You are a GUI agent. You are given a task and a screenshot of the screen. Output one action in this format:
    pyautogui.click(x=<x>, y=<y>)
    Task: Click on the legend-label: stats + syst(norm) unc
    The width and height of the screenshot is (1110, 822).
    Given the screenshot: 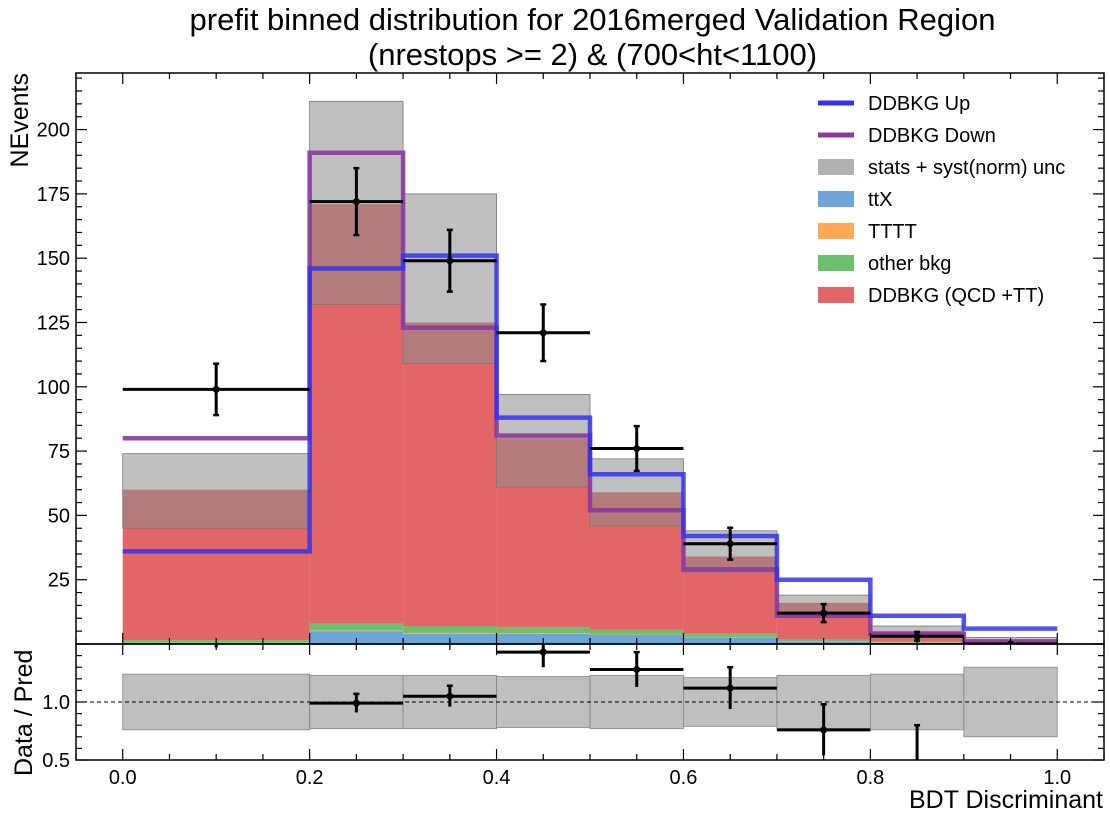 What is the action you would take?
    pyautogui.click(x=966, y=168)
    